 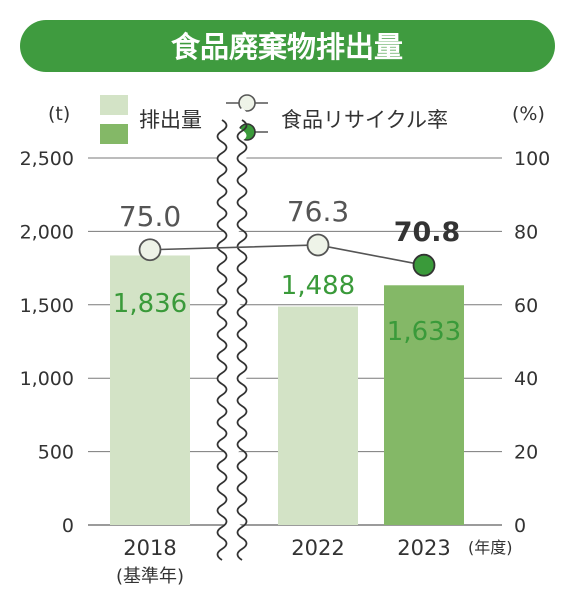 What do you see at coordinates (318, 245) in the screenshot?
I see `rate-marker-2022` at bounding box center [318, 245].